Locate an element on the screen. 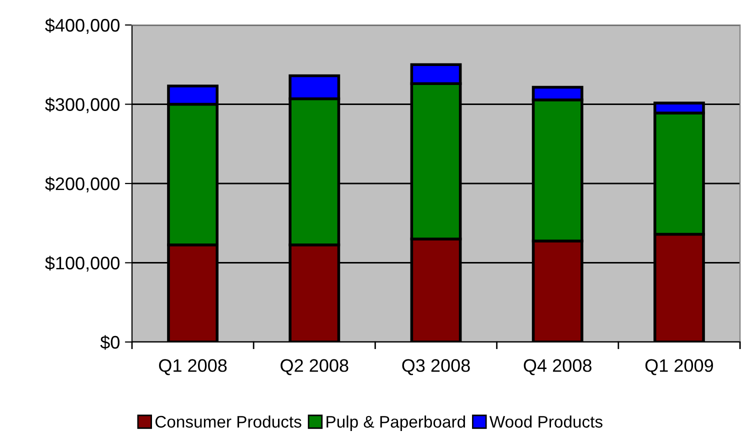 The height and width of the screenshot is (446, 741). y-tick-label: $400,000 is located at coordinates (82, 26).